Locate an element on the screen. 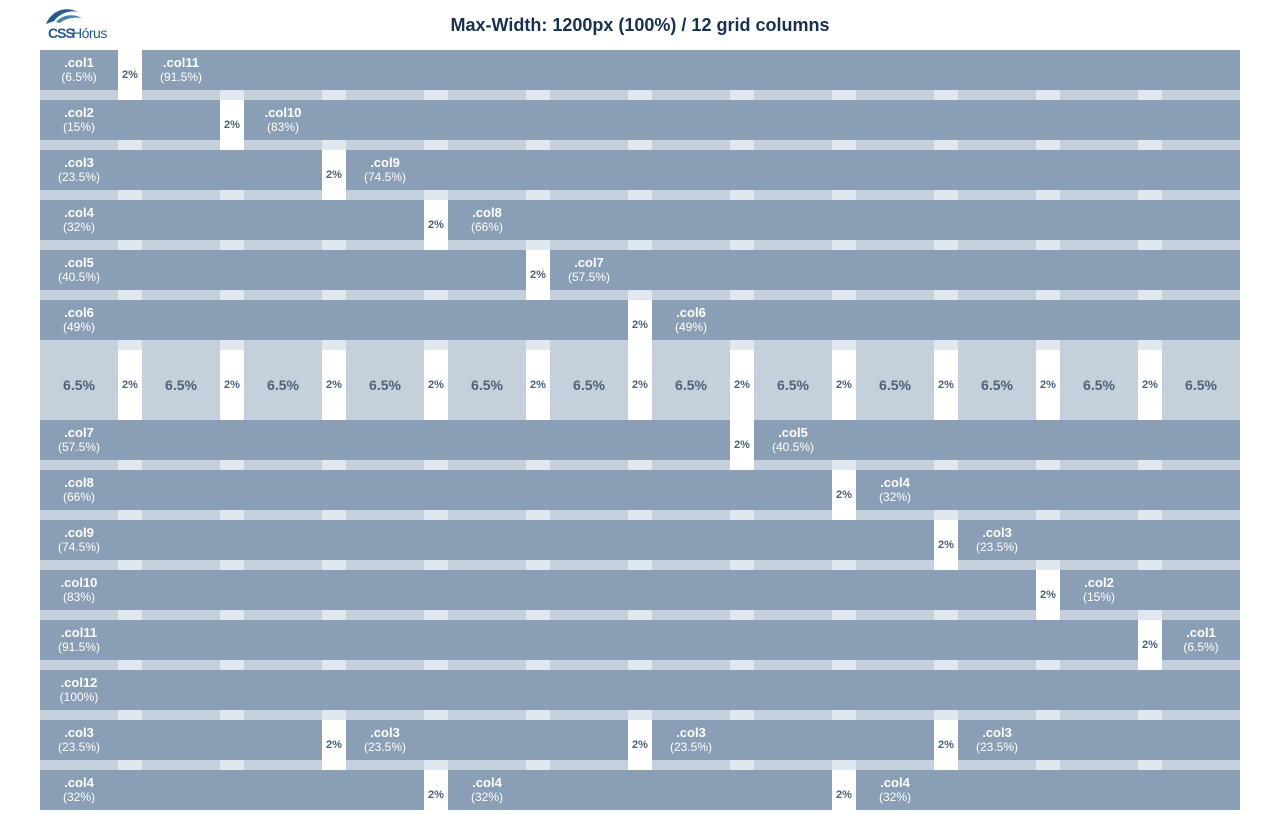  grid-block: .col11 (91.5%) is located at coordinates (691, 70).